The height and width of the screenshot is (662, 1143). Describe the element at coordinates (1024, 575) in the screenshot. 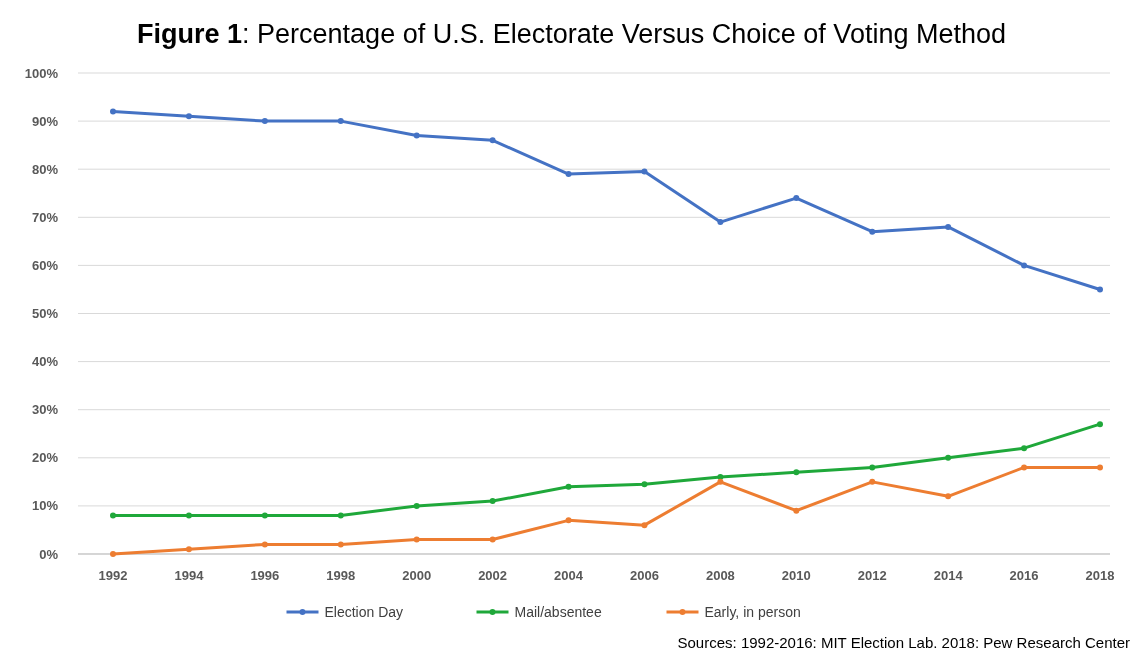

I see `x-tick-label: 2016` at that location.